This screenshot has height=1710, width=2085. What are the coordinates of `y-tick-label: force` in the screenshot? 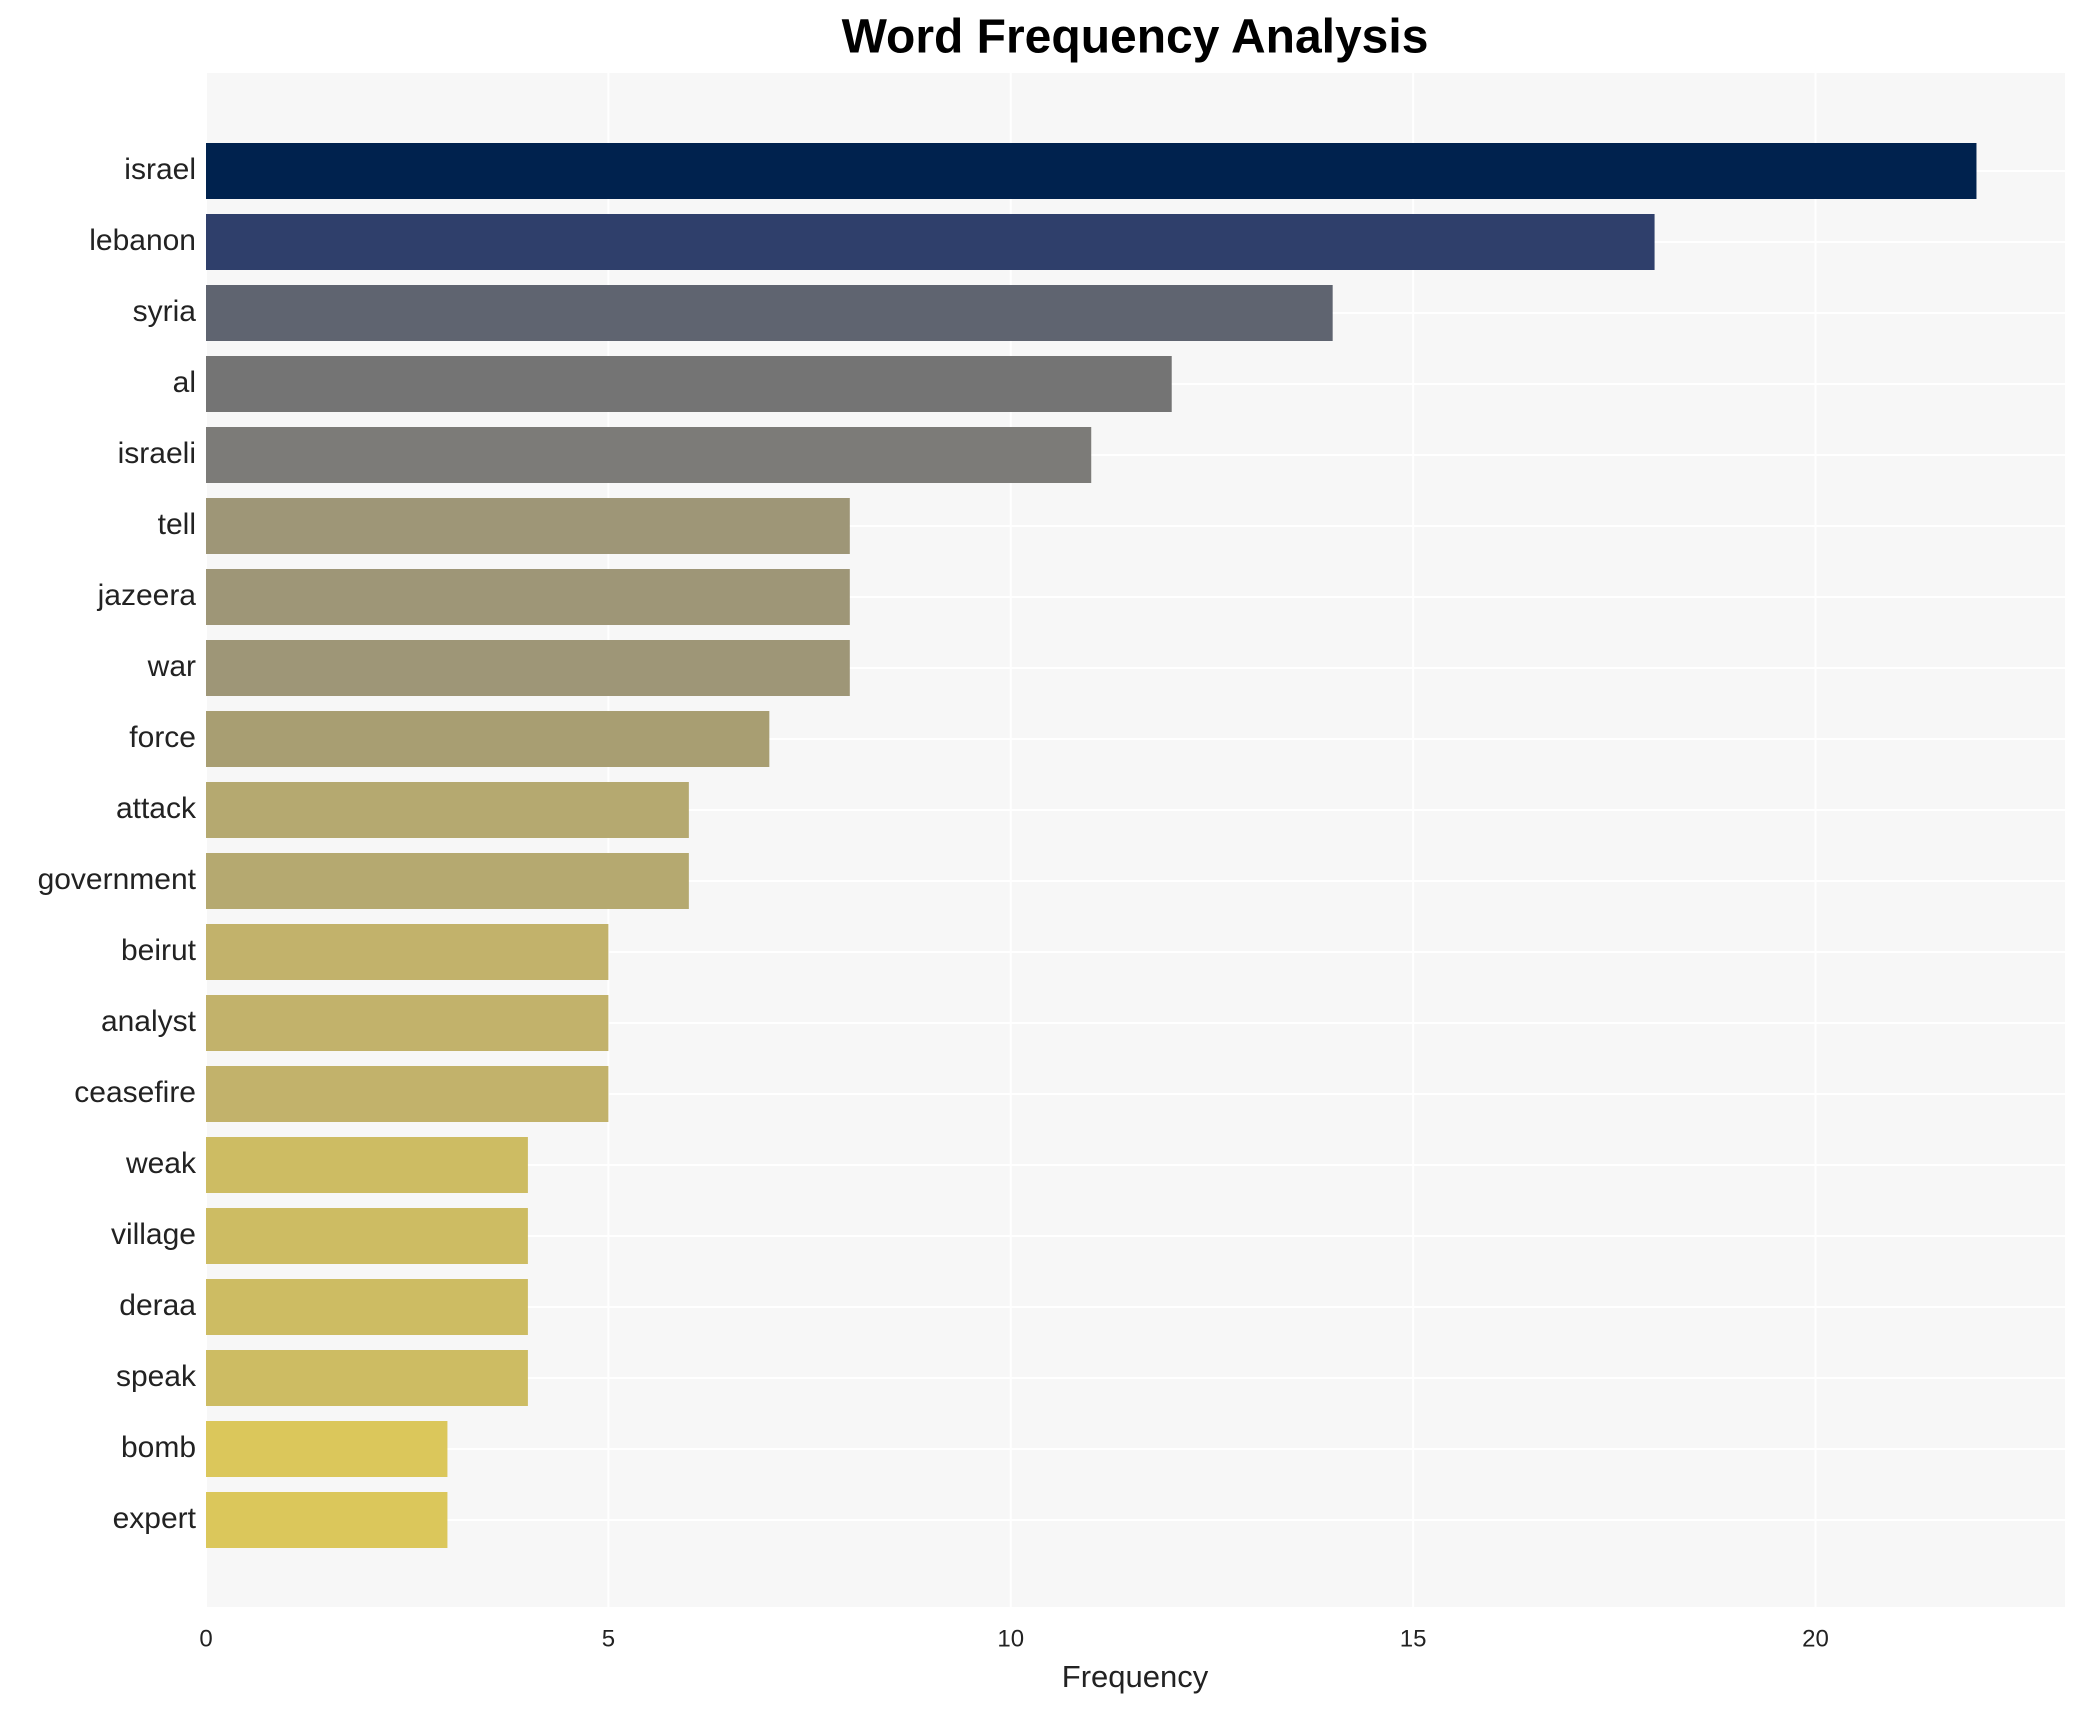 It's located at (162, 737).